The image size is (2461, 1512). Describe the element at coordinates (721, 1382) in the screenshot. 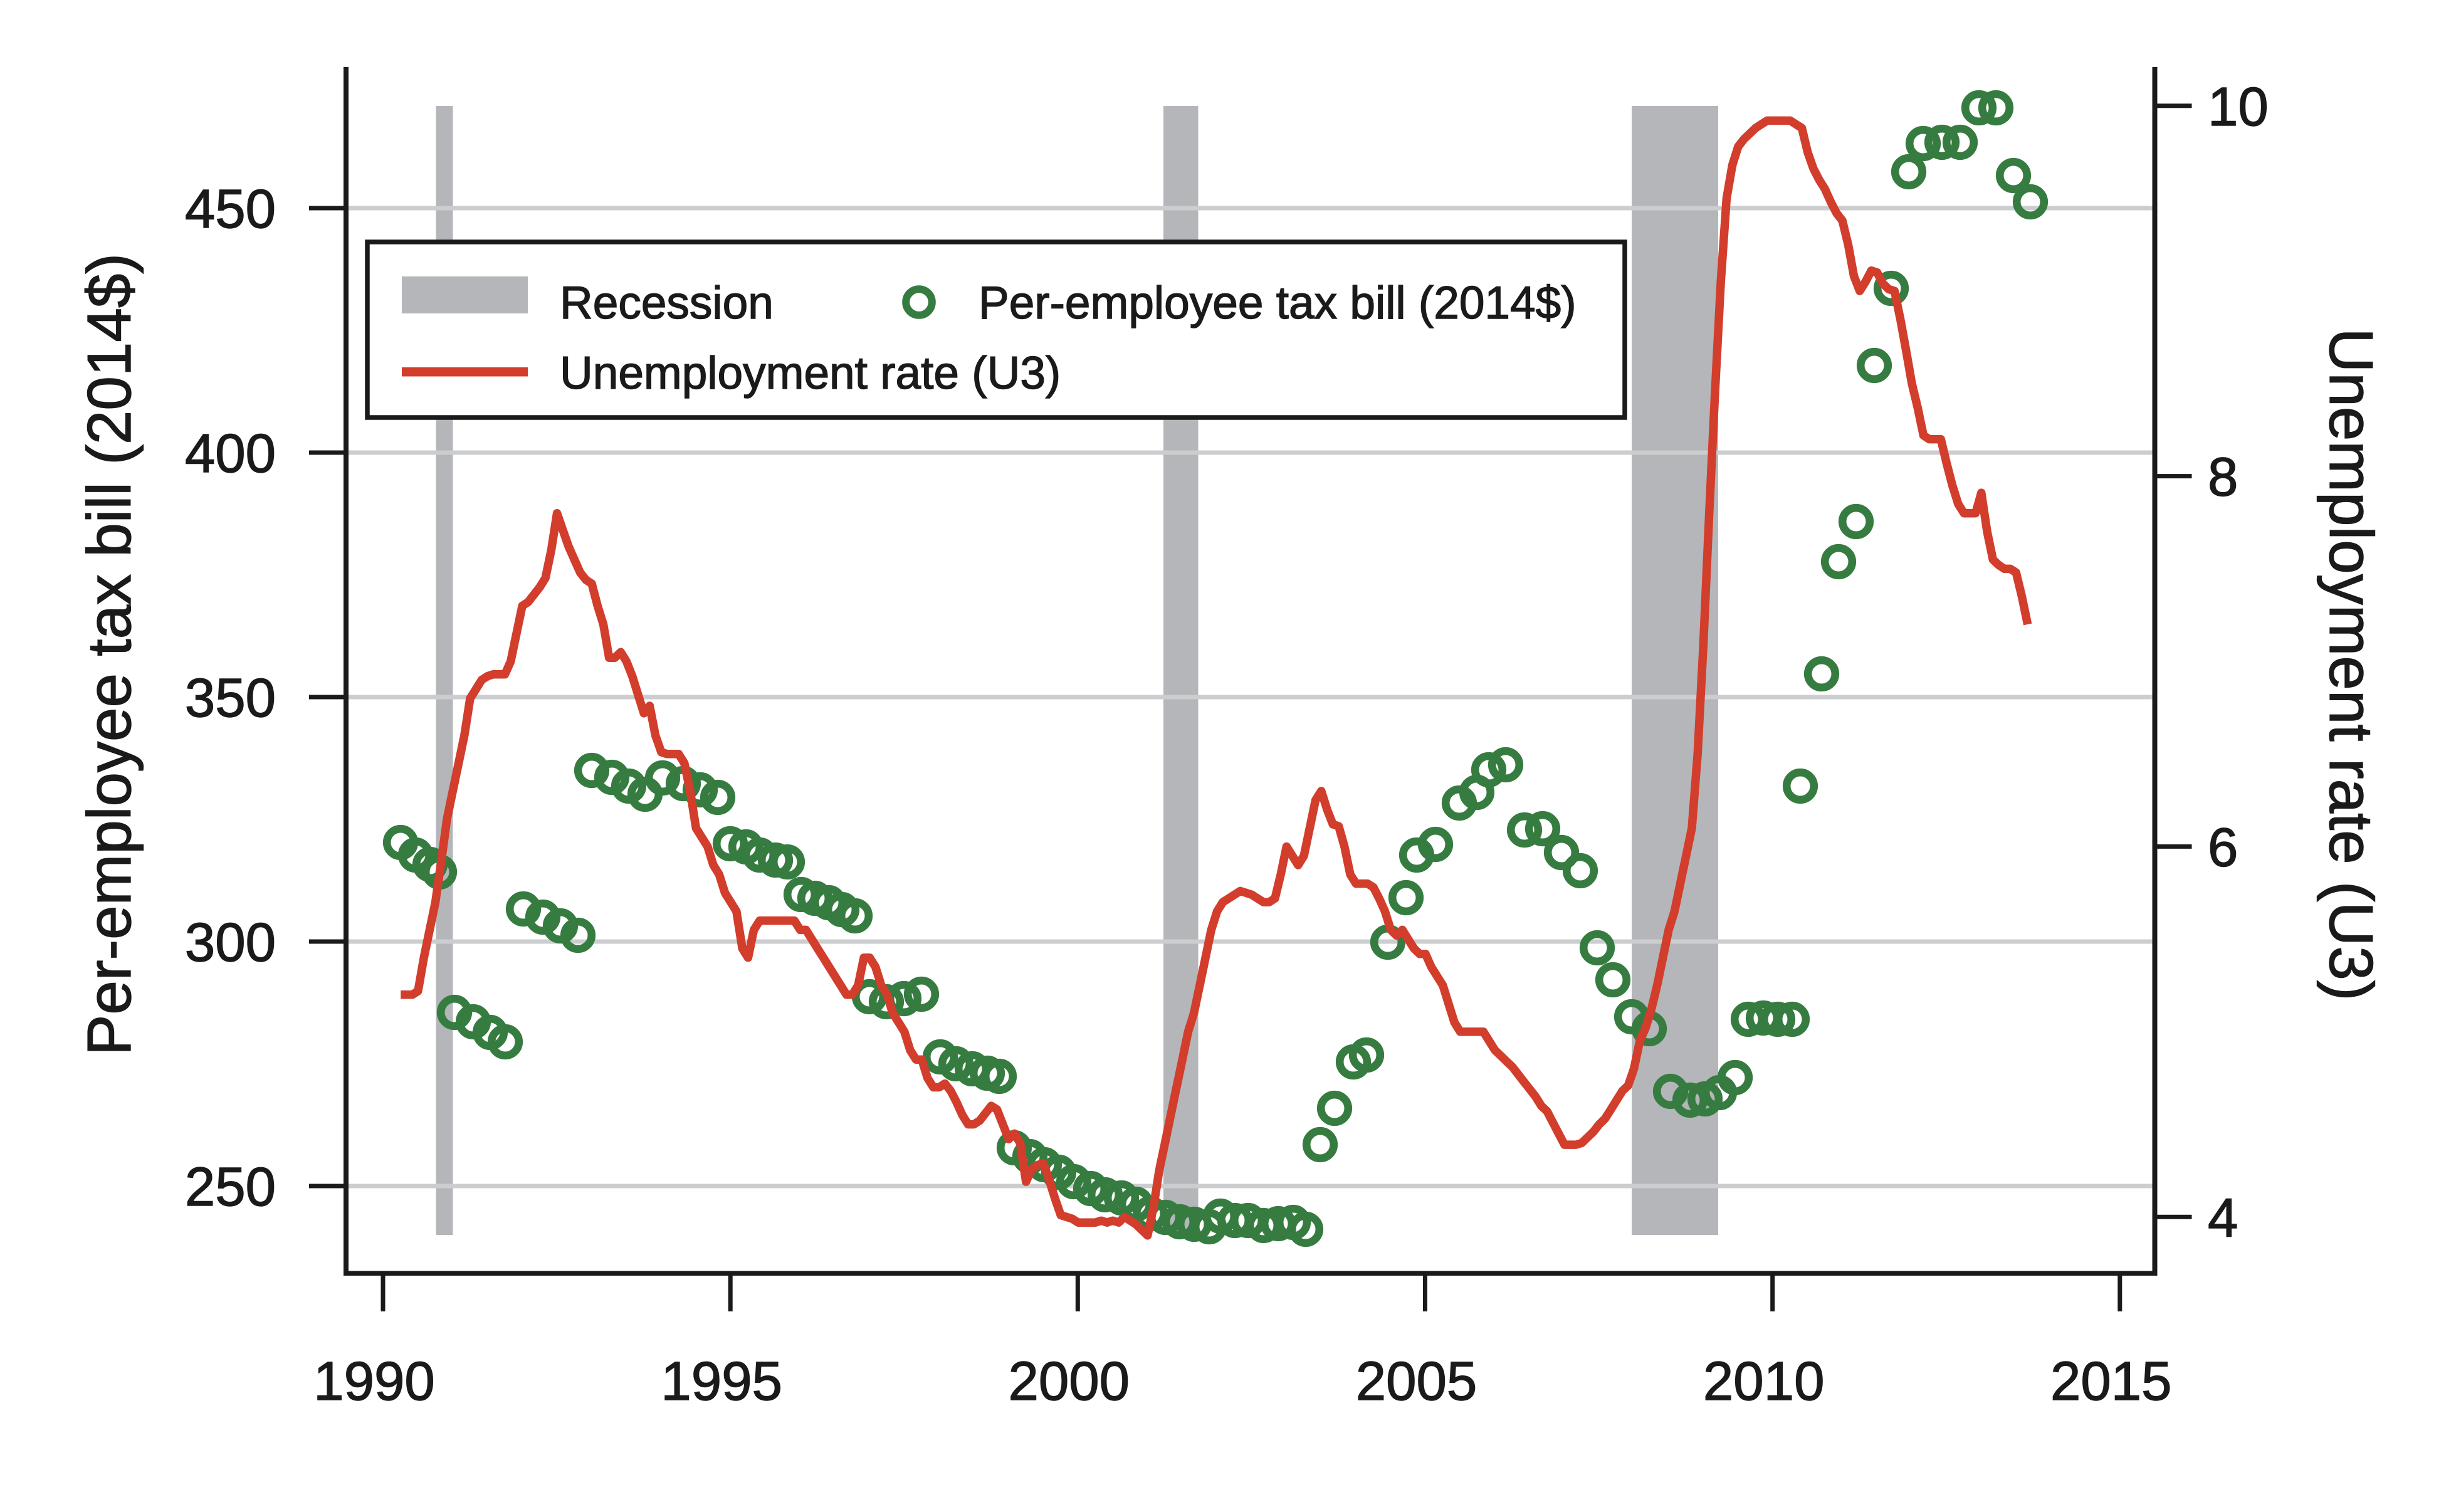

I see `svg-text: 1995` at that location.